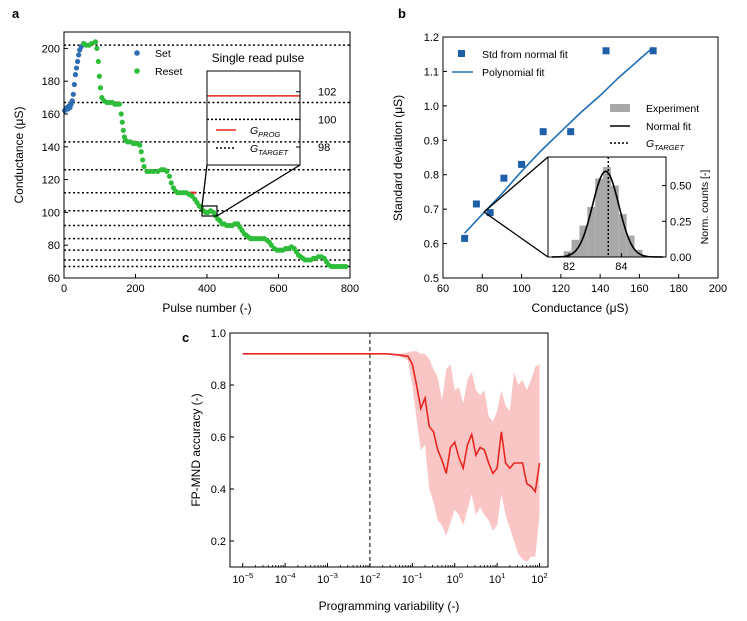 This screenshot has height=621, width=747. Describe the element at coordinates (391, 423) in the screenshot. I see `accuracy-mean-line` at that location.